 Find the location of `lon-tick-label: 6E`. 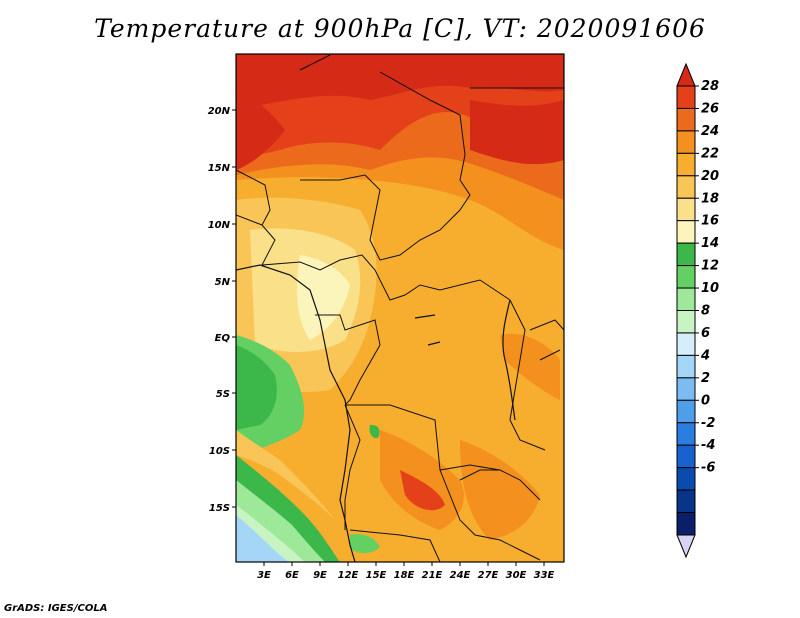

lon-tick-label: 6E is located at coordinates (292, 575).